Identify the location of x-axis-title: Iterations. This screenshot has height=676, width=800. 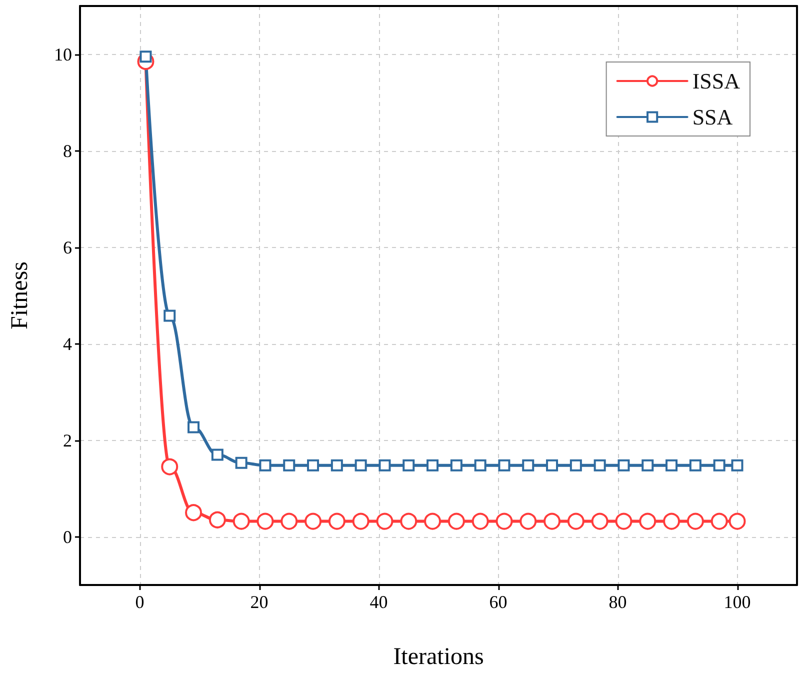
(438, 657).